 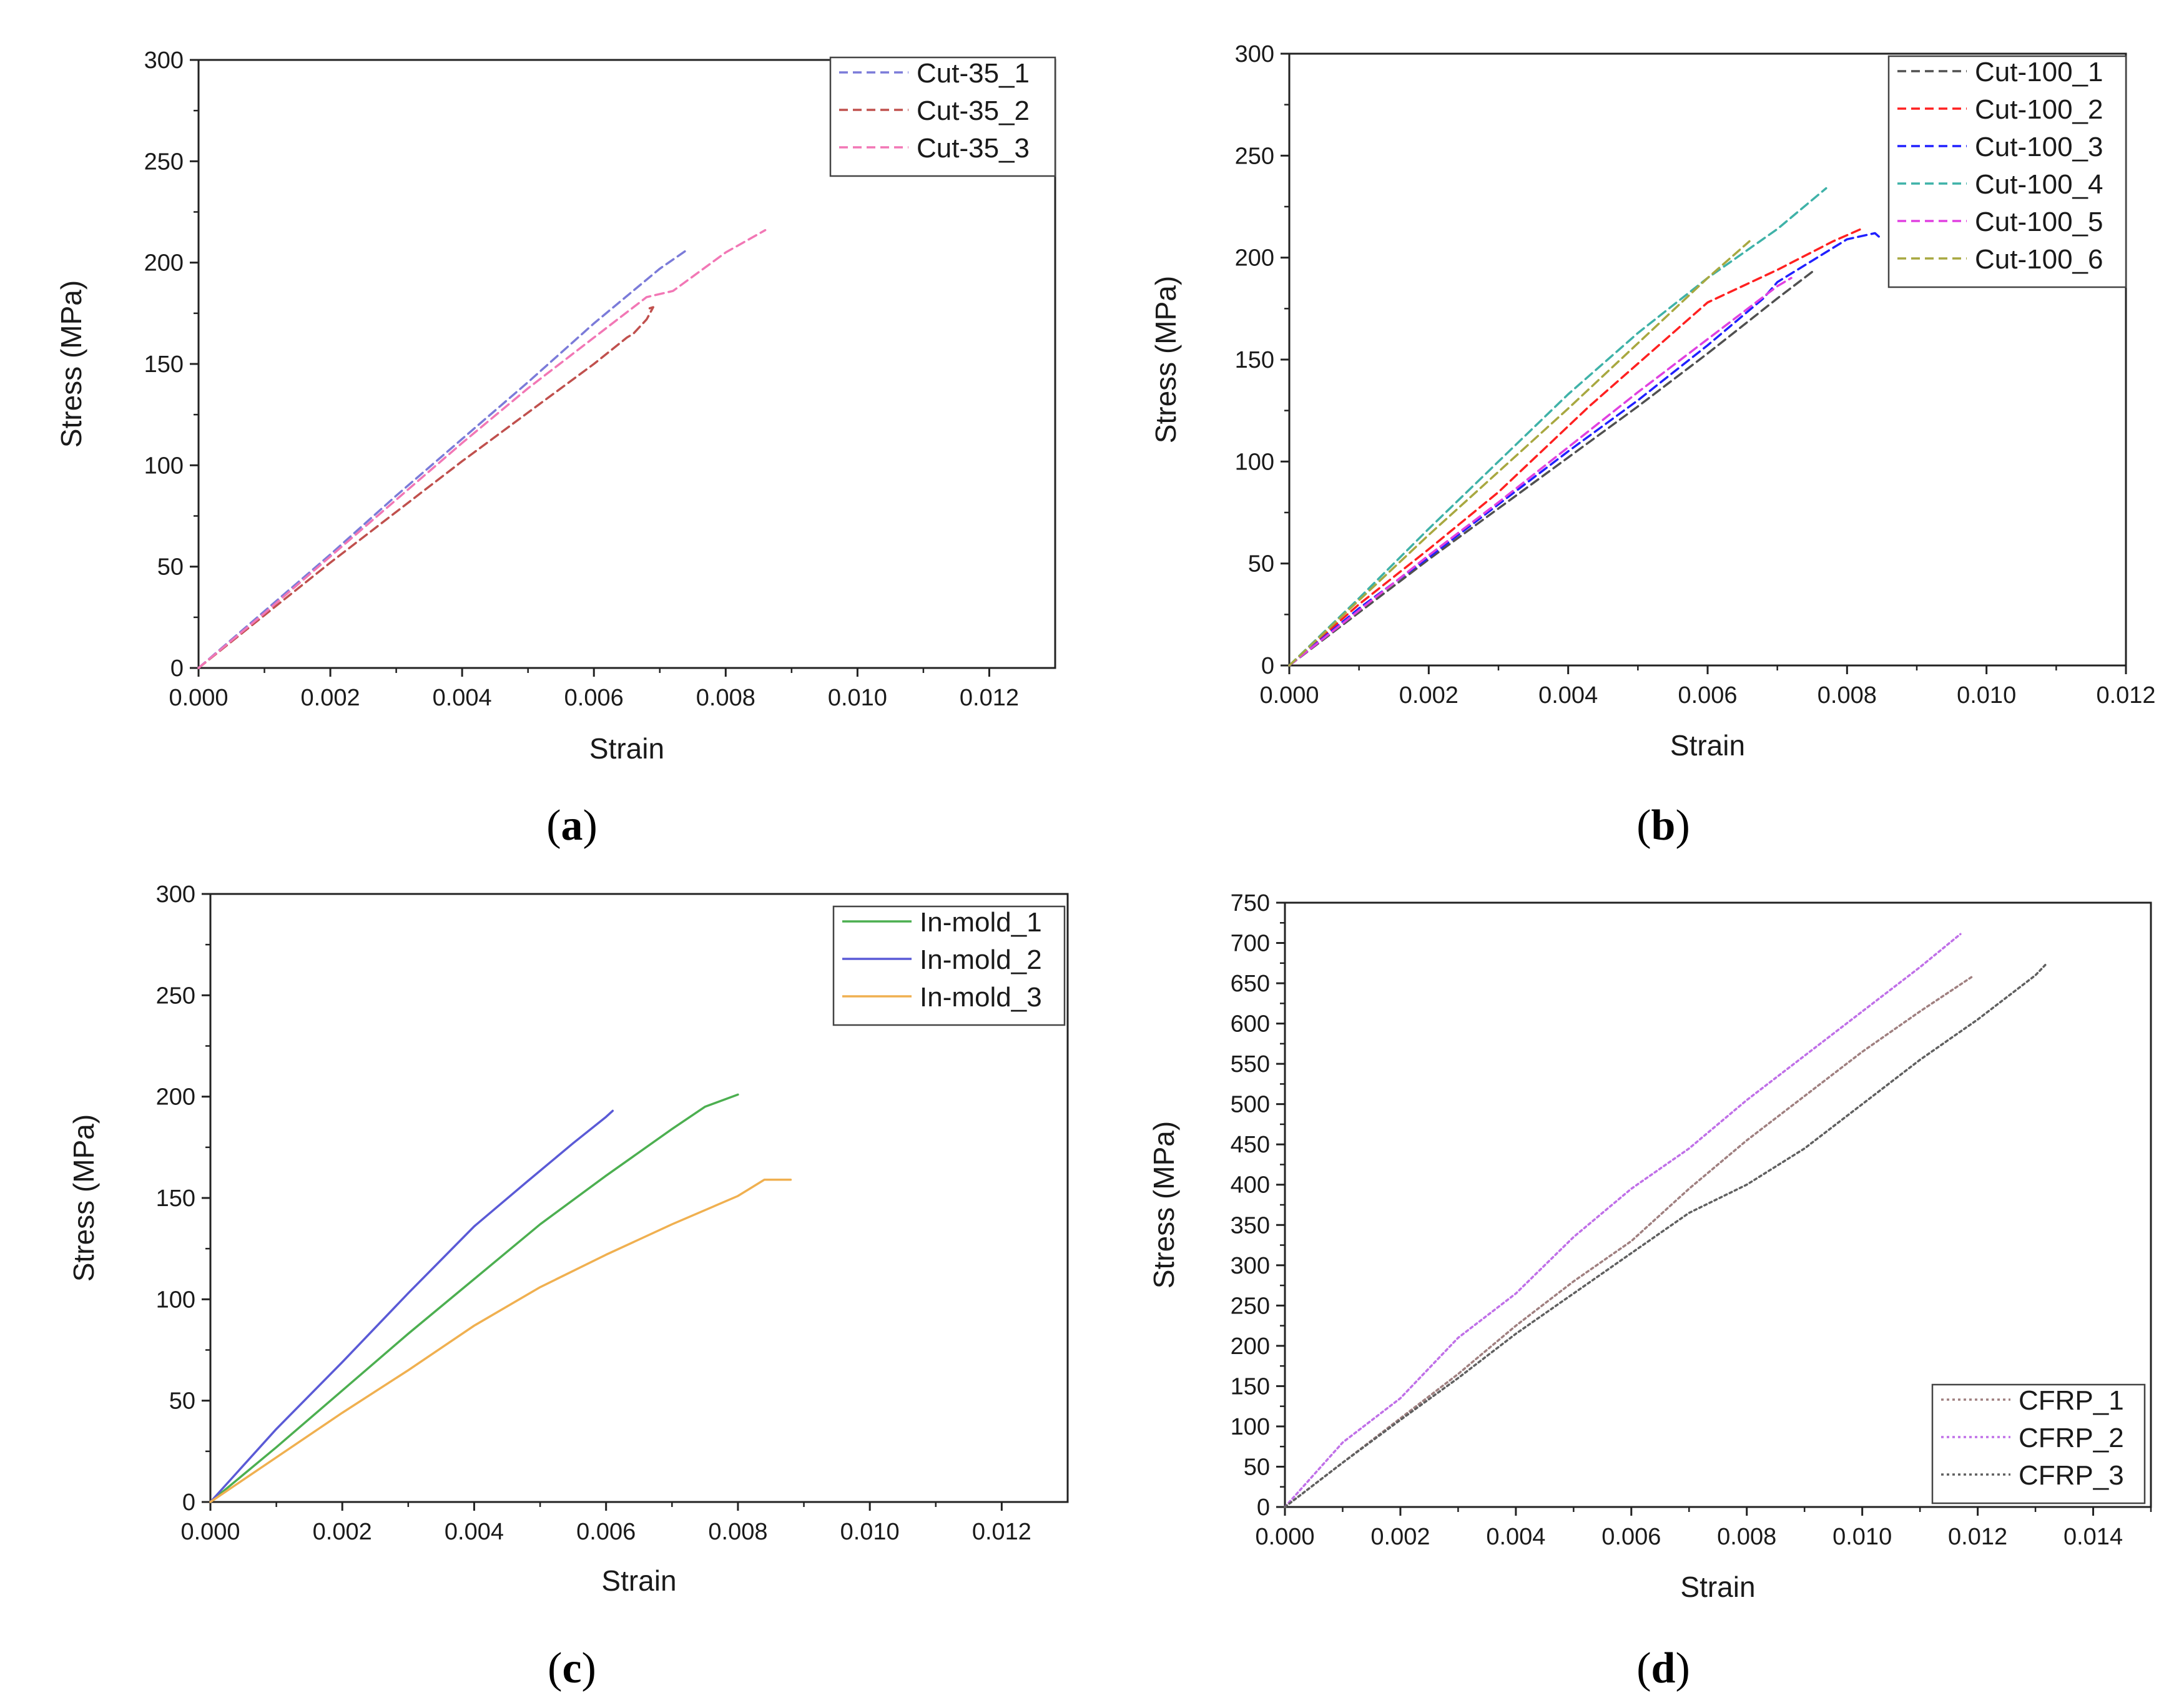 What do you see at coordinates (2071, 1400) in the screenshot?
I see `legend-entry: CFRP_1` at bounding box center [2071, 1400].